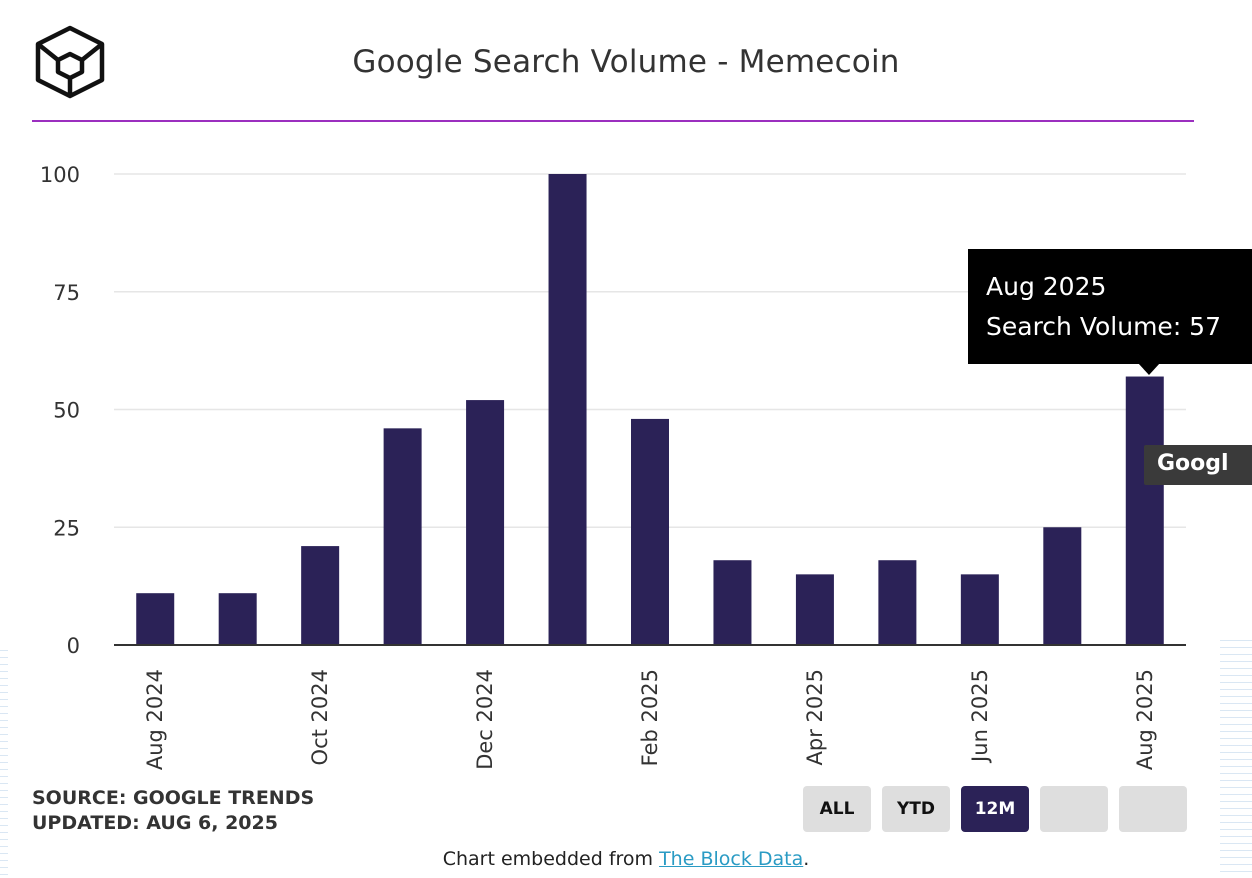  What do you see at coordinates (1149, 369) in the screenshot?
I see `tooltip-arrow` at bounding box center [1149, 369].